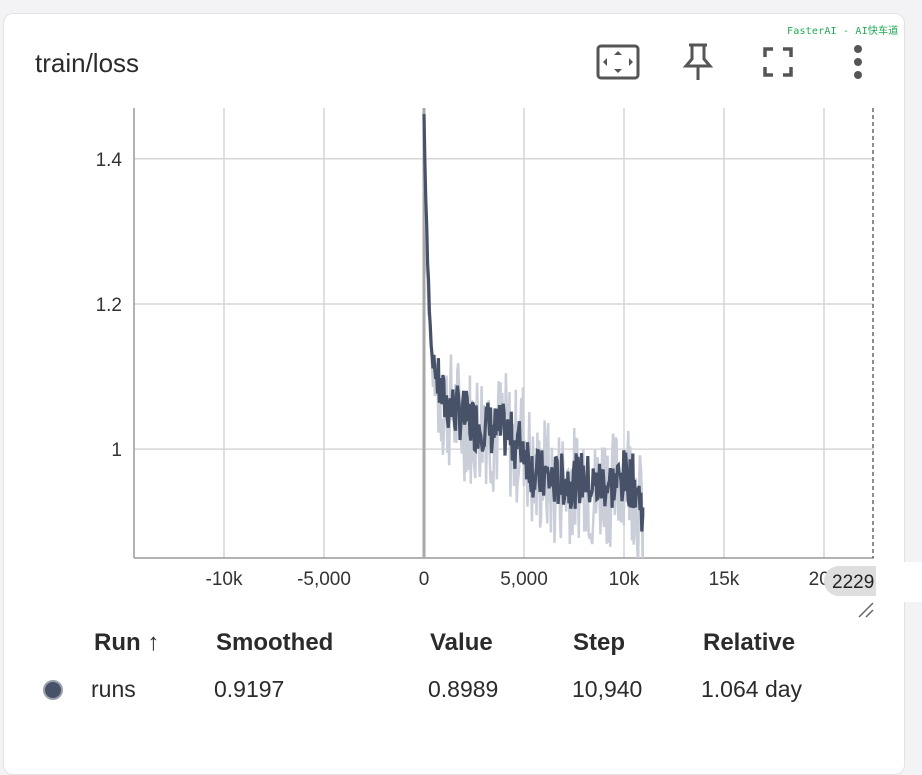 The image size is (922, 775). I want to click on resize-handle, so click(865, 609).